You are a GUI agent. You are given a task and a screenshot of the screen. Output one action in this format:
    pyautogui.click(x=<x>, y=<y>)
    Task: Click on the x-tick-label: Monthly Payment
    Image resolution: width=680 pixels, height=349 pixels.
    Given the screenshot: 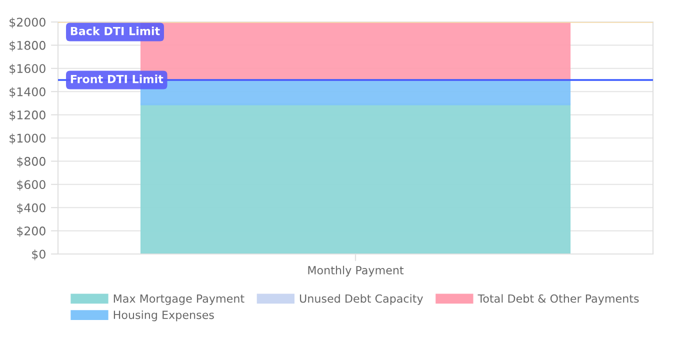 What is the action you would take?
    pyautogui.click(x=356, y=271)
    